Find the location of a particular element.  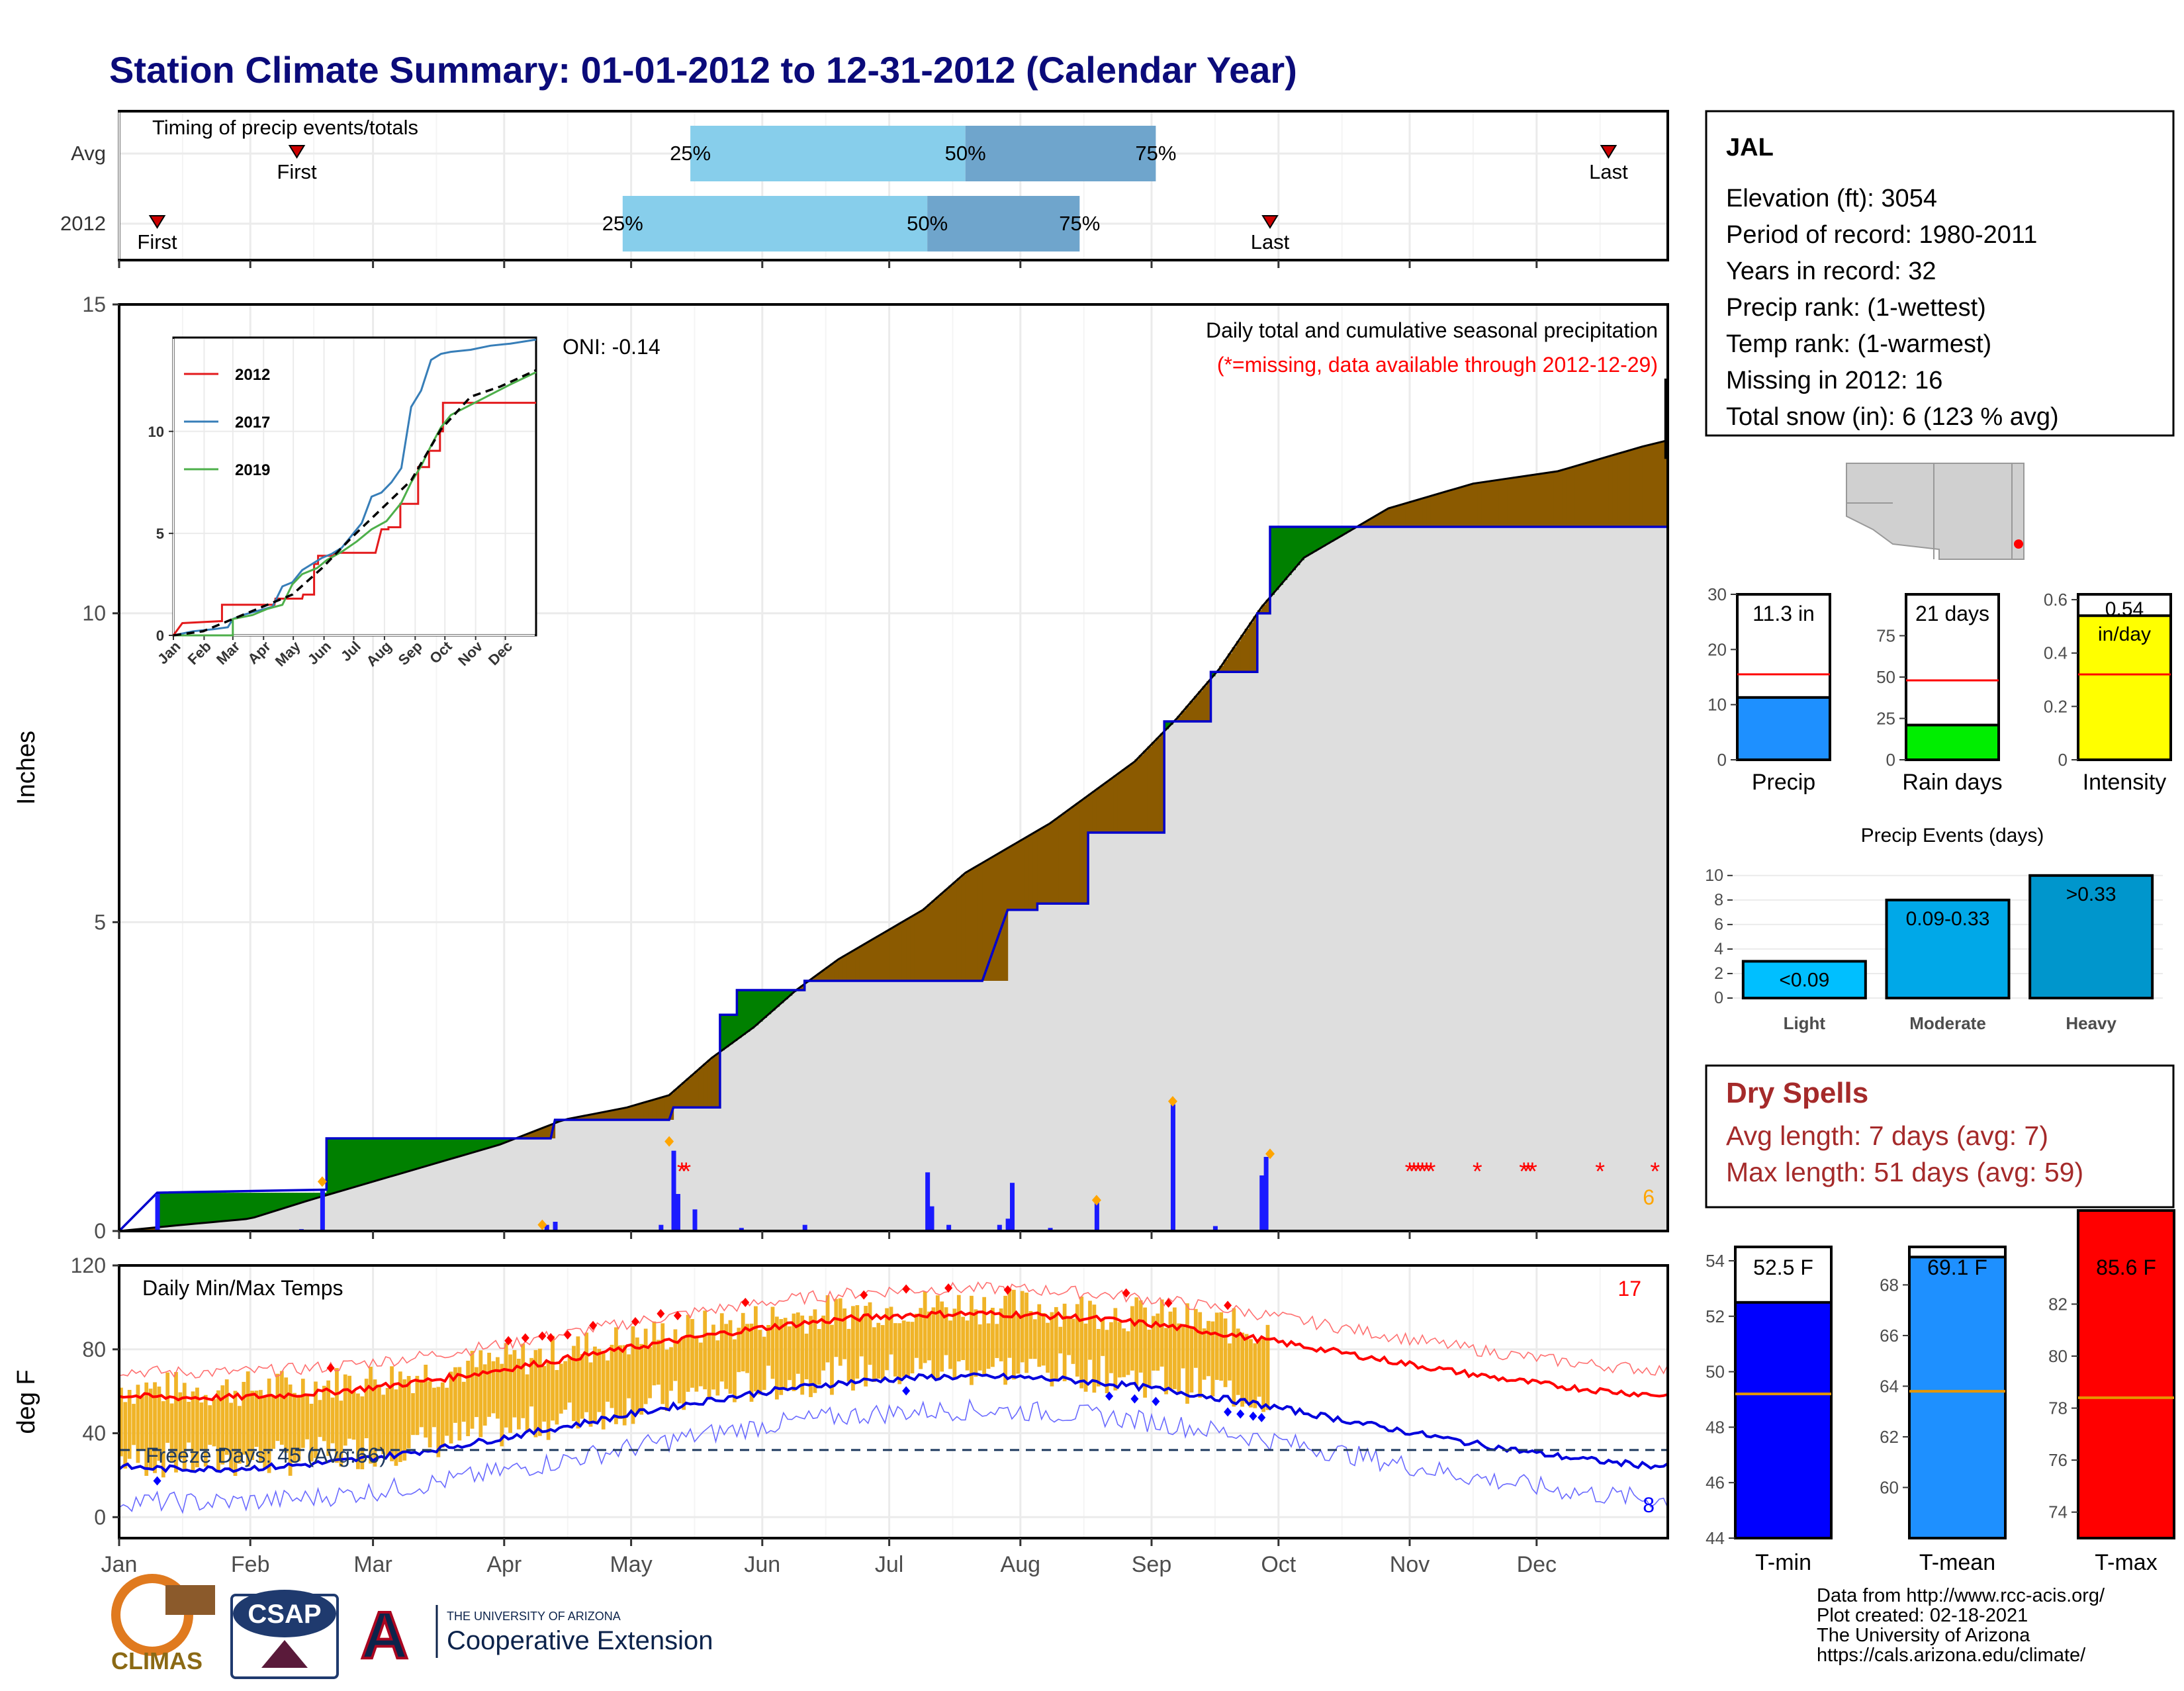

timing-quantile-label: 50% is located at coordinates (966, 153).